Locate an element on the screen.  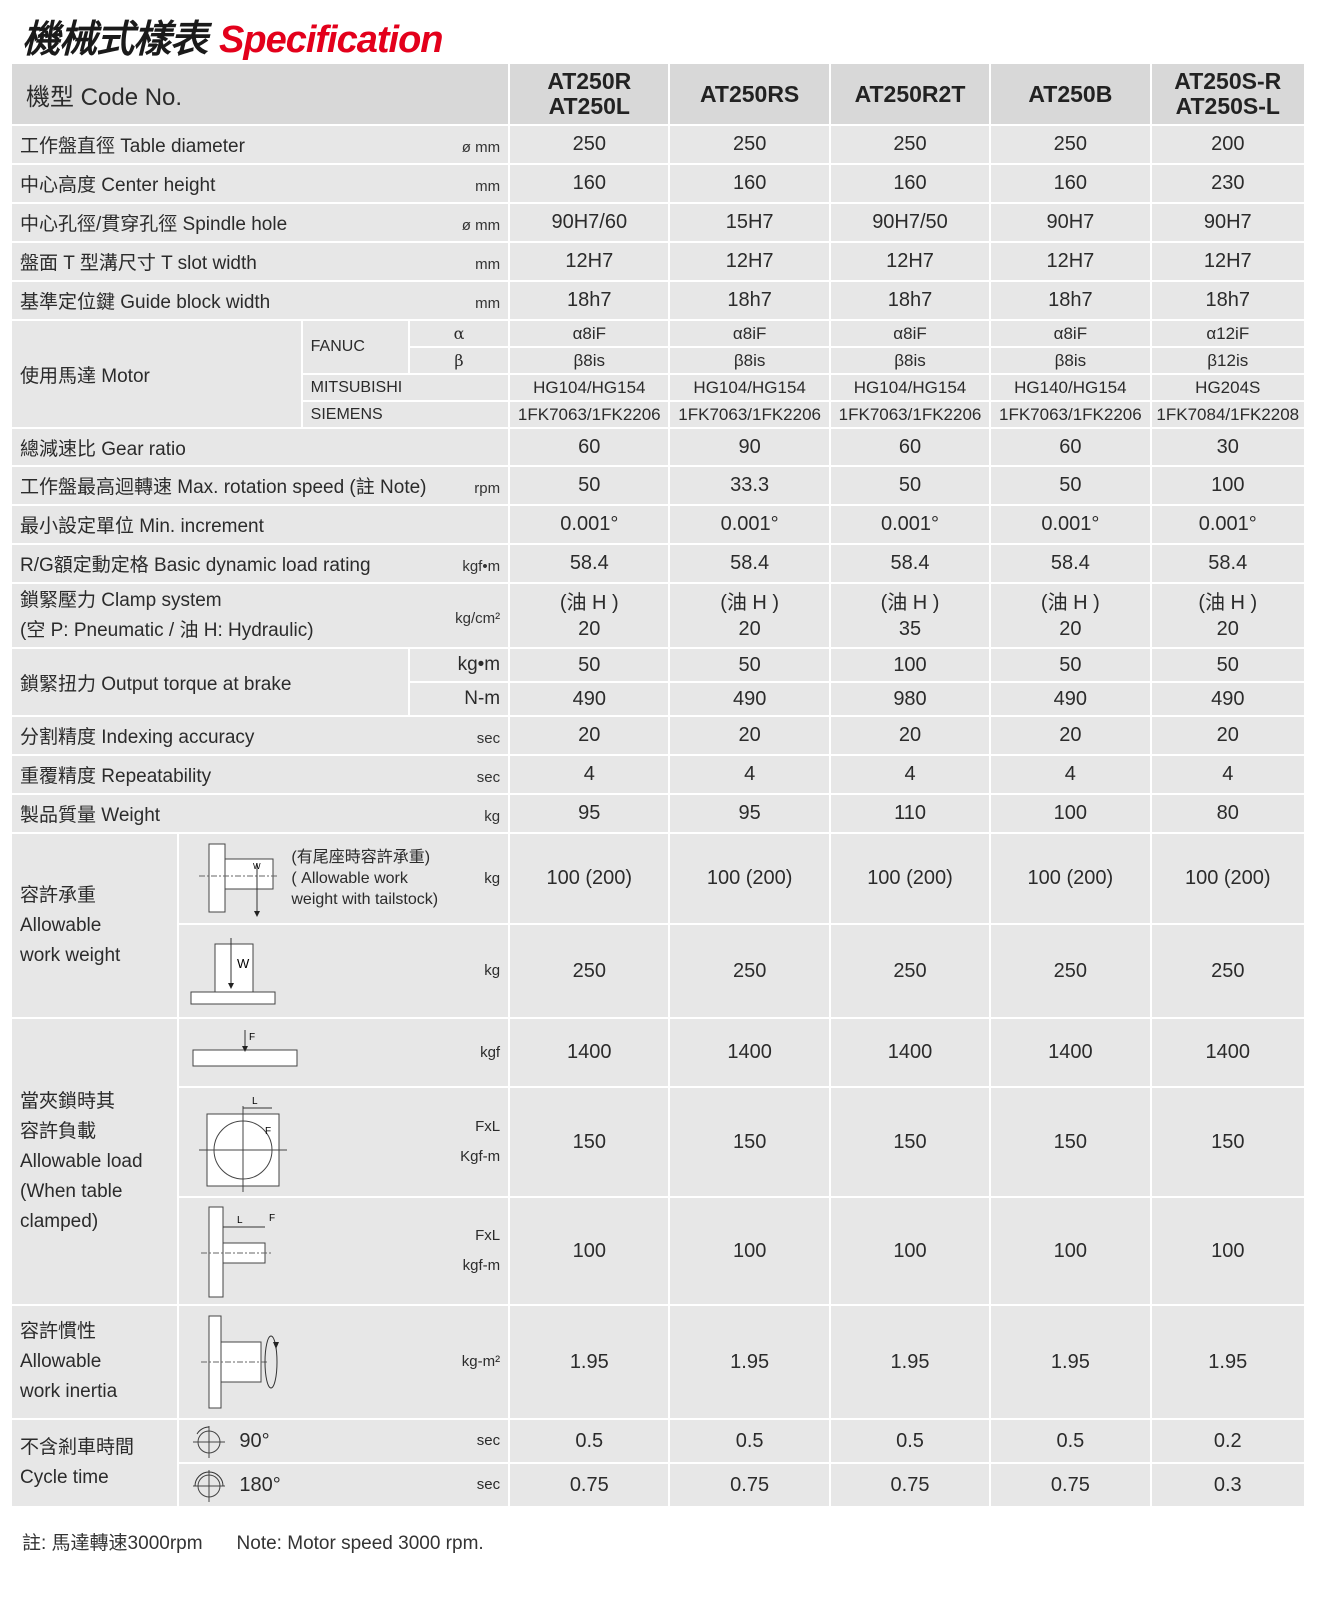
thrust-diagram-cell: F kgf is located at coordinates (344, 1052).